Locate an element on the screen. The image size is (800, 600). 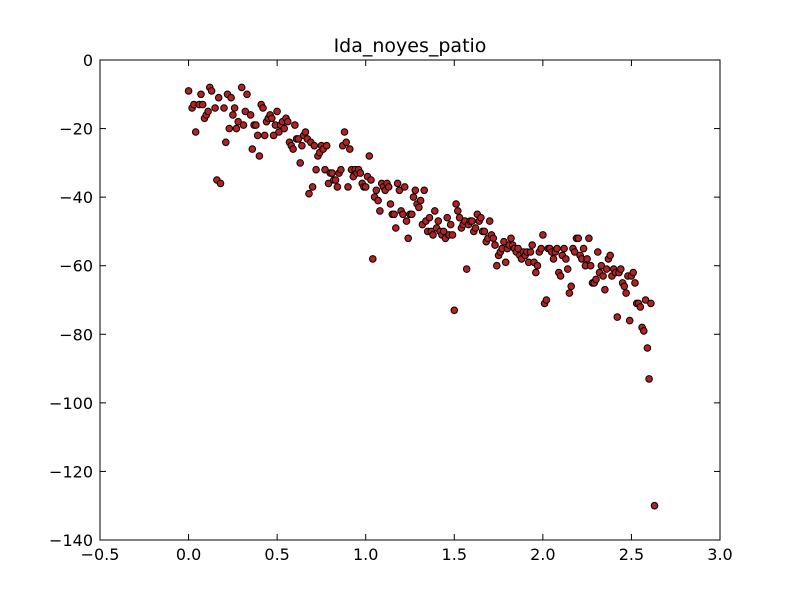
y-tick-label: −100 is located at coordinates (71, 403).